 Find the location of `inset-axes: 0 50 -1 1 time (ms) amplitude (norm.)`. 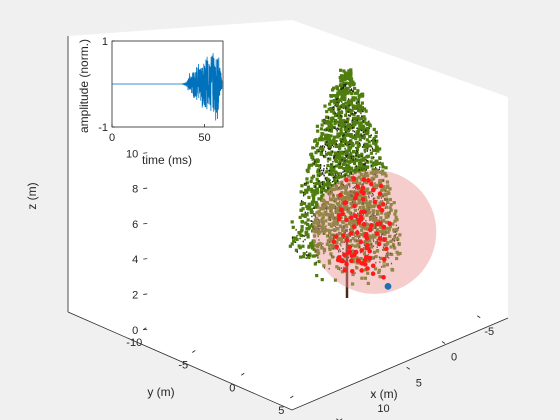

inset-axes: 0 50 -1 1 time (ms) amplitude (norm.) is located at coordinates (150, 101).